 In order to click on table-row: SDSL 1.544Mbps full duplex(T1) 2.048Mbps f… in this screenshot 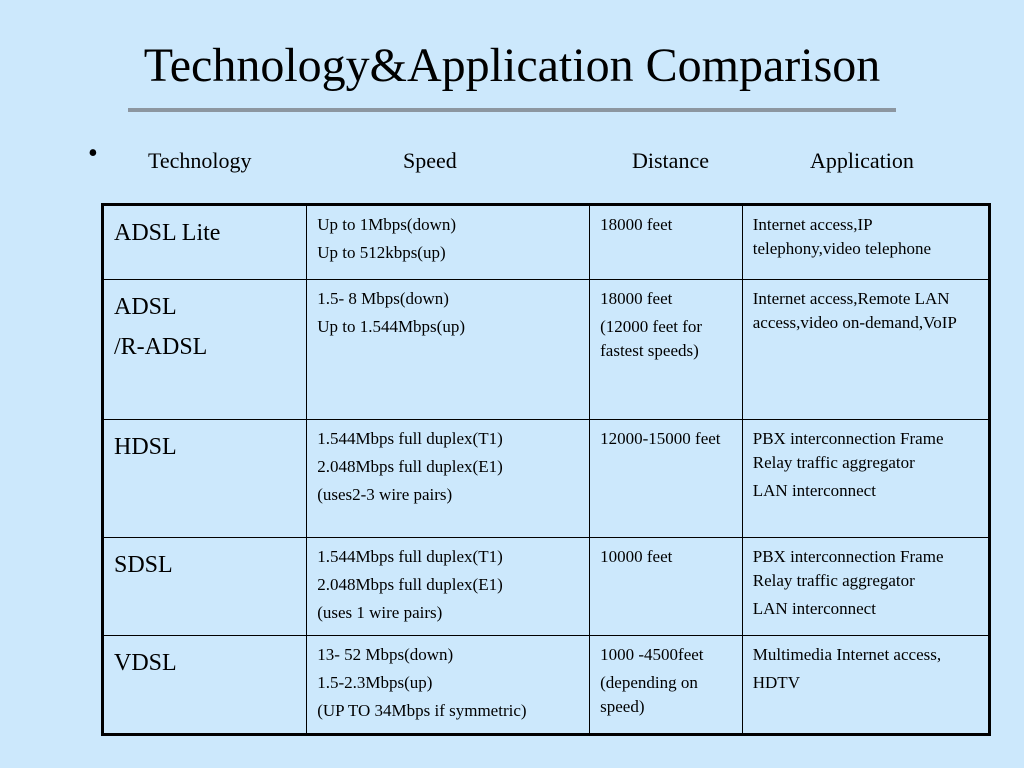, I will do `click(546, 586)`.